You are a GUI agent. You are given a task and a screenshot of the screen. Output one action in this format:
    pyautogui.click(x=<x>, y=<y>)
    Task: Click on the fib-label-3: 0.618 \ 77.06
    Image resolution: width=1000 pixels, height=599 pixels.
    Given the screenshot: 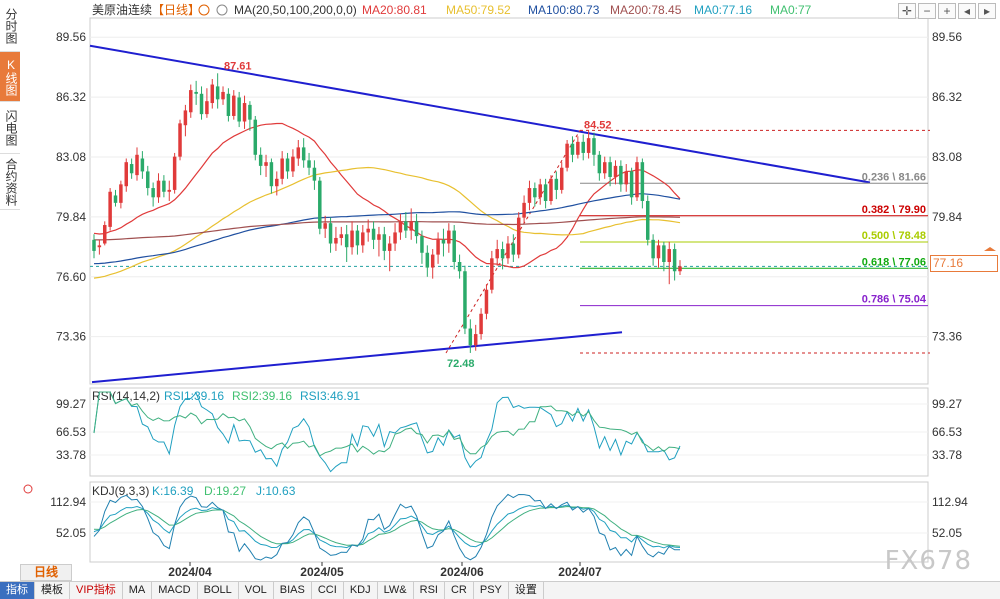 What is the action you would take?
    pyautogui.click(x=894, y=262)
    